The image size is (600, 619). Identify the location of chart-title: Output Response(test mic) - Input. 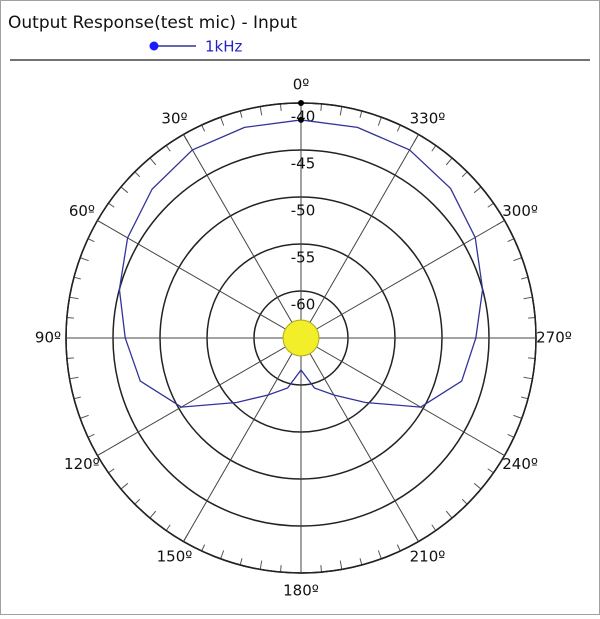
(152, 23).